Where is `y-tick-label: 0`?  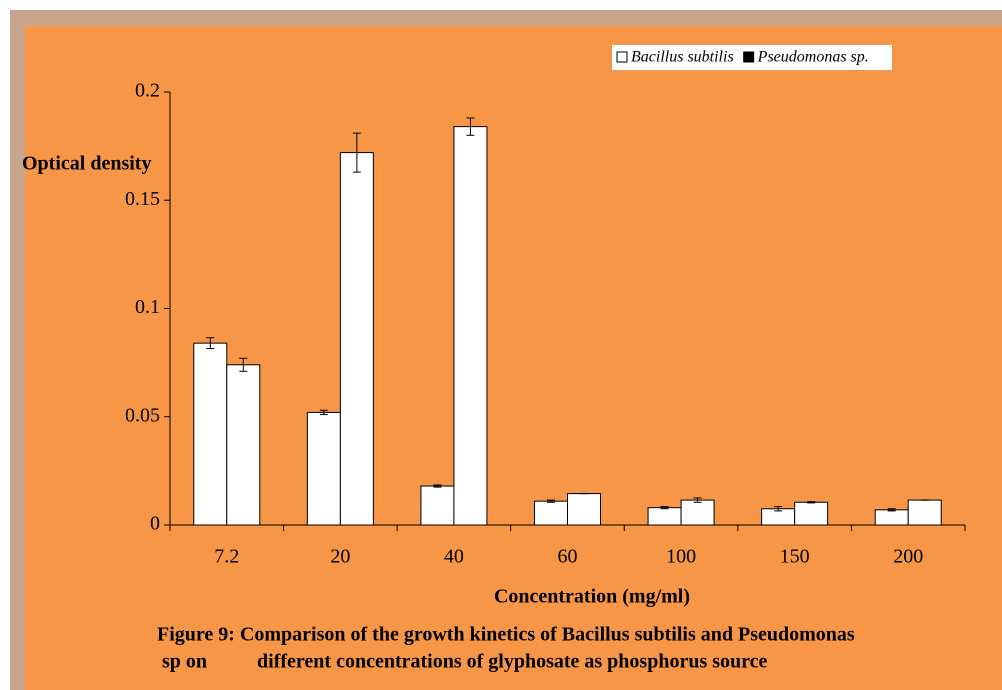
y-tick-label: 0 is located at coordinates (155, 524).